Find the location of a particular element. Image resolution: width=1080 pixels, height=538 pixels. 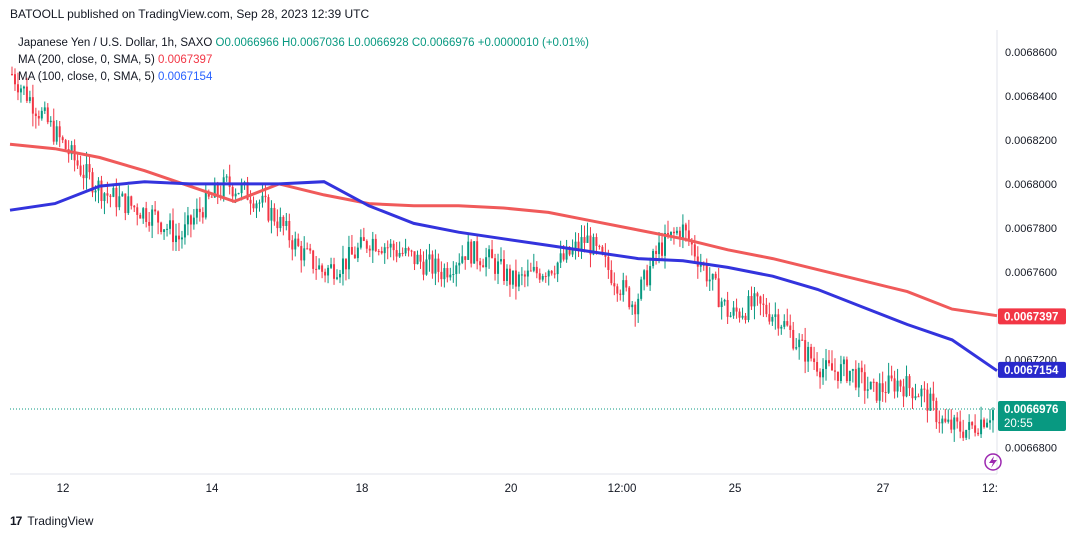

symbol-label: Japanese Yen / U.S. Dollar, 1h, SAXO is located at coordinates (115, 43).